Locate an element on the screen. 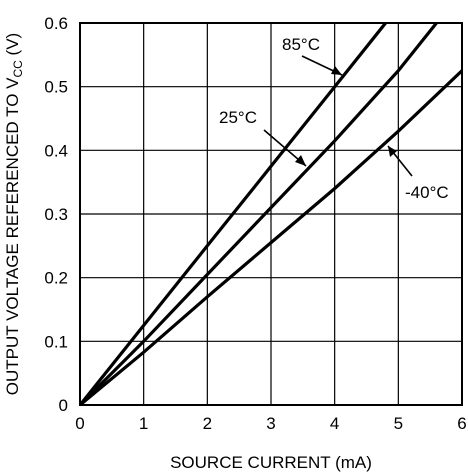 The image size is (468, 473). x-tick-label-4: 4 is located at coordinates (334, 423).